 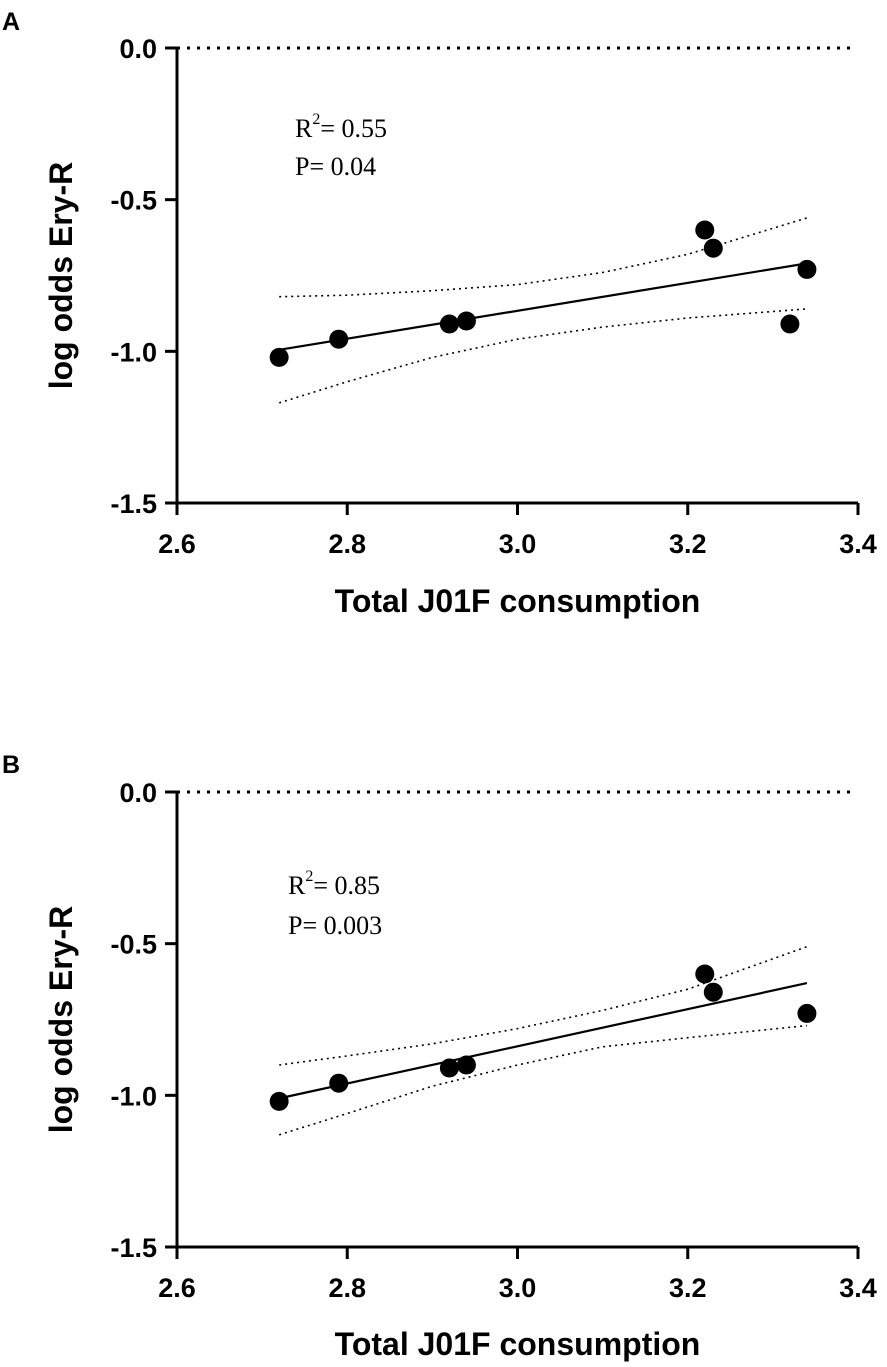 What do you see at coordinates (341, 127) in the screenshot?
I see `r-squared-label-a: R2= 0.55` at bounding box center [341, 127].